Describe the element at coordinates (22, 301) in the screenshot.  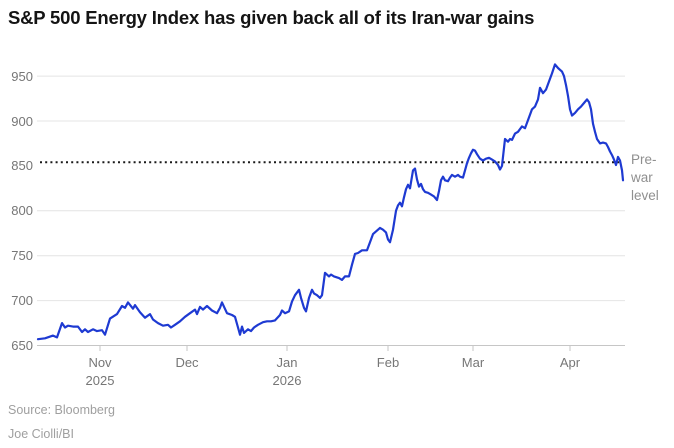
I see `y-tick-label: 700` at that location.